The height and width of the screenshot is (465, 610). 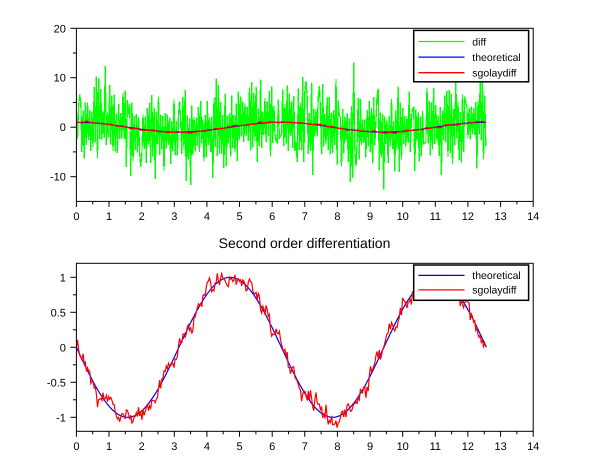 I want to click on svg-text: -1, so click(x=61, y=418).